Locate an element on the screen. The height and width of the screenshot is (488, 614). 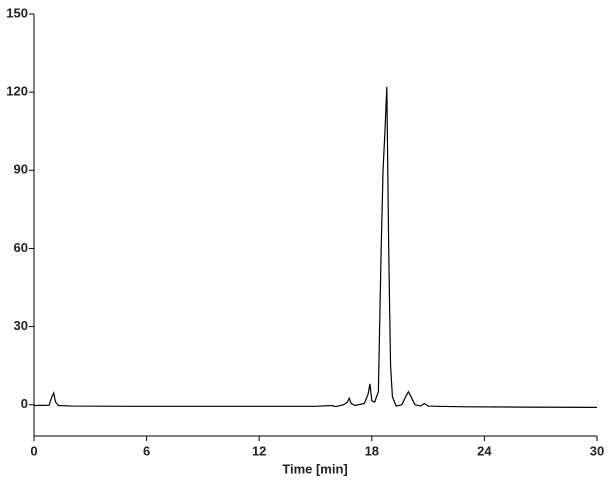
x-tick-label: 0 is located at coordinates (33, 450).